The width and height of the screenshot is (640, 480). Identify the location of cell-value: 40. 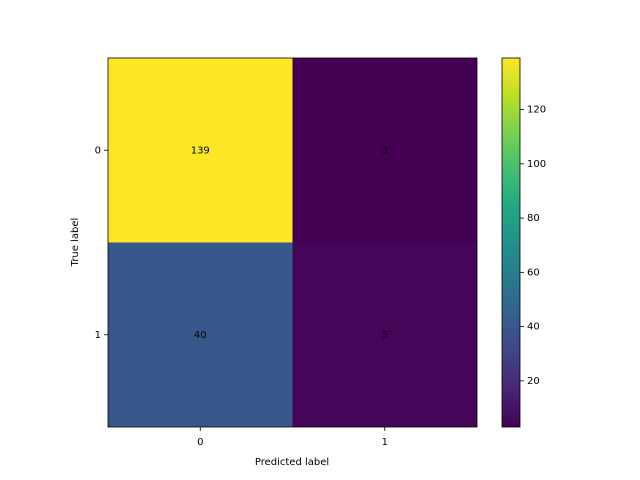
(200, 335).